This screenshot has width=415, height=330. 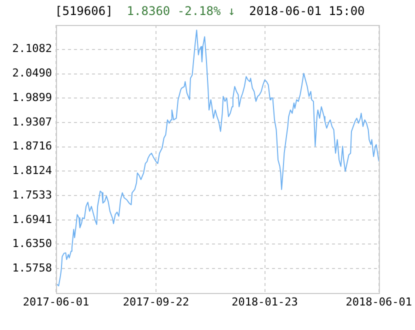 I want to click on y-tick-label: 1.7533, so click(x=32, y=195).